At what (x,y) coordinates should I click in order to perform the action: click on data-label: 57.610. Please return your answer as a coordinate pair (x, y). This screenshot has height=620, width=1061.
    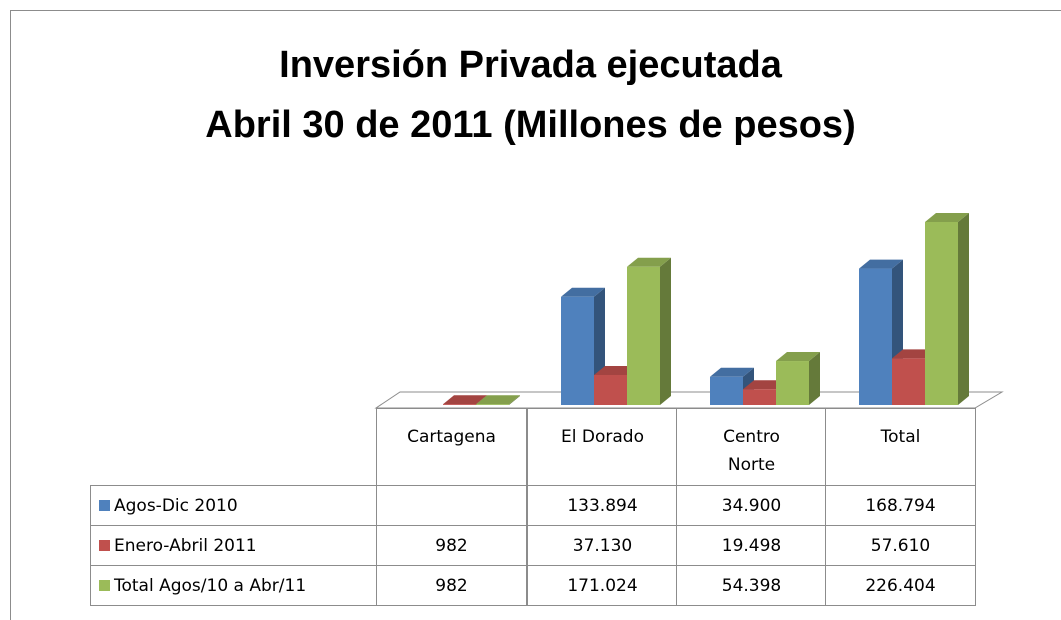
    Looking at the image, I should click on (900, 545).